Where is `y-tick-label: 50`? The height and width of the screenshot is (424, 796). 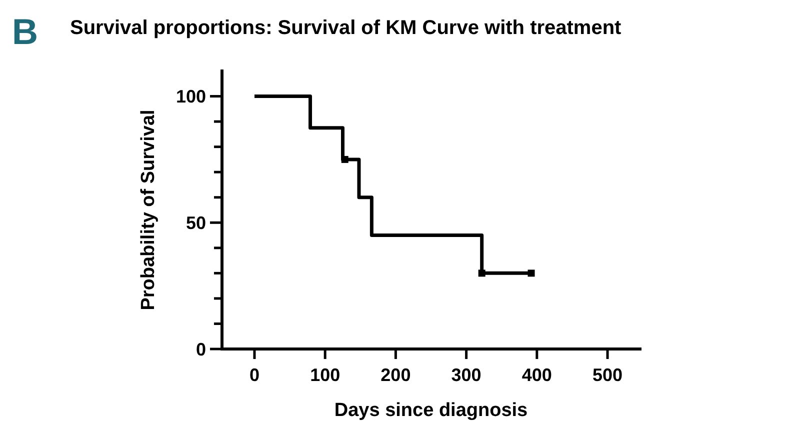 y-tick-label: 50 is located at coordinates (196, 222).